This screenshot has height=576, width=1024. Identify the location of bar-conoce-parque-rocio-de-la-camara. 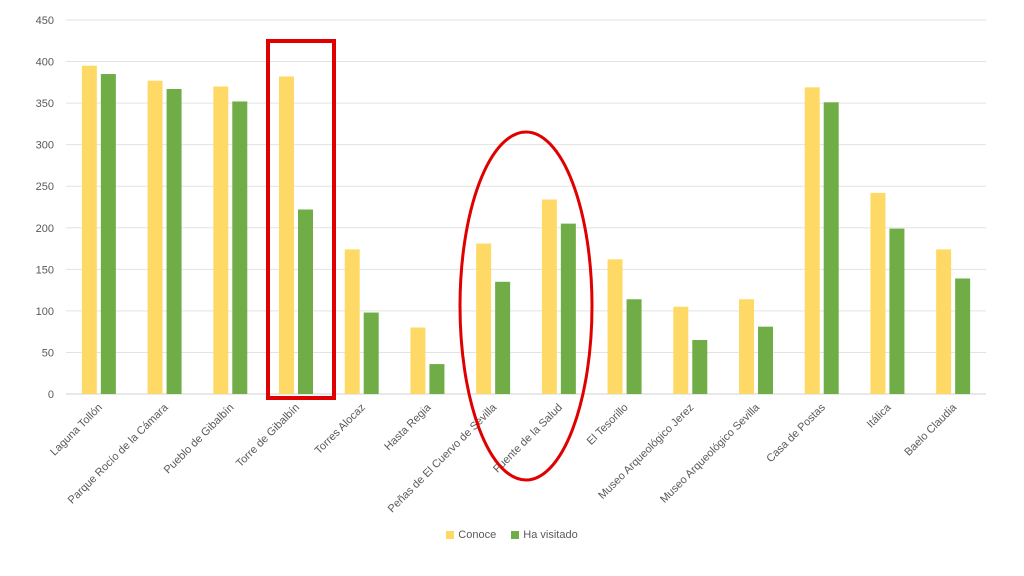
(155, 237).